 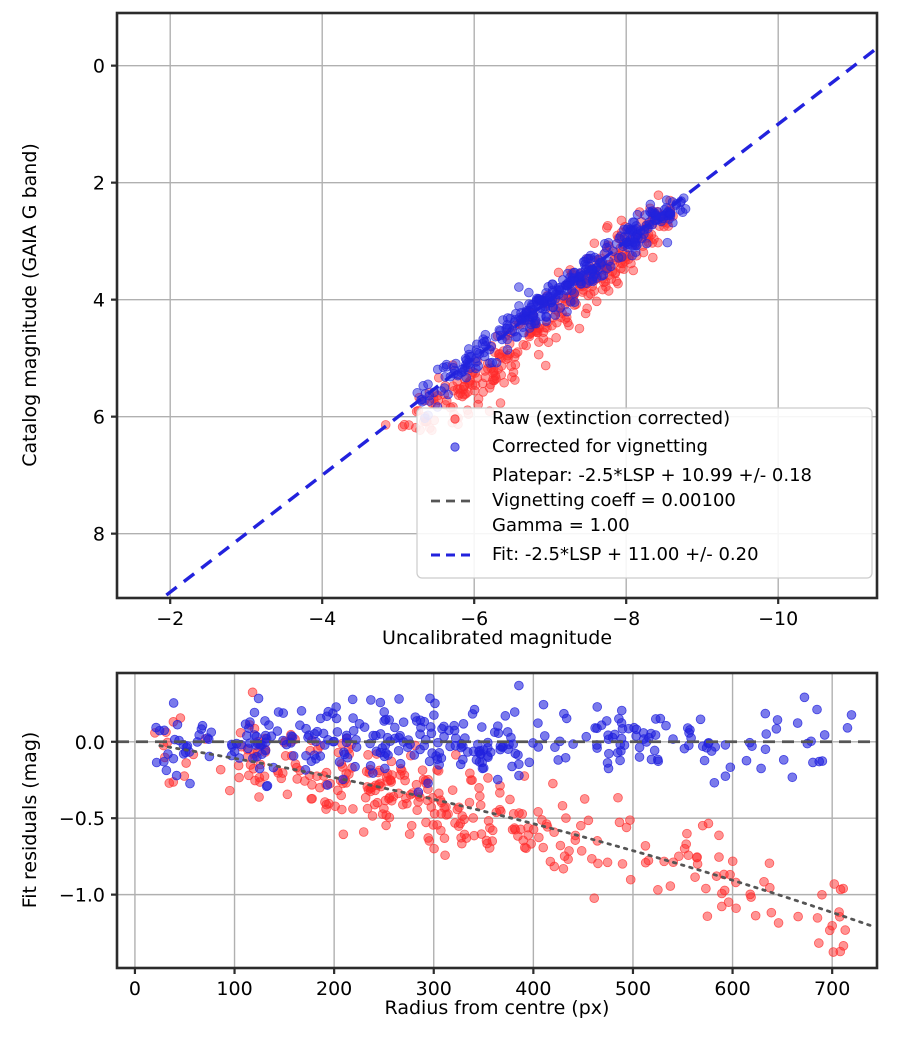 What do you see at coordinates (614, 500) in the screenshot?
I see `legend-label: Vignetting coeff = 0.00100` at bounding box center [614, 500].